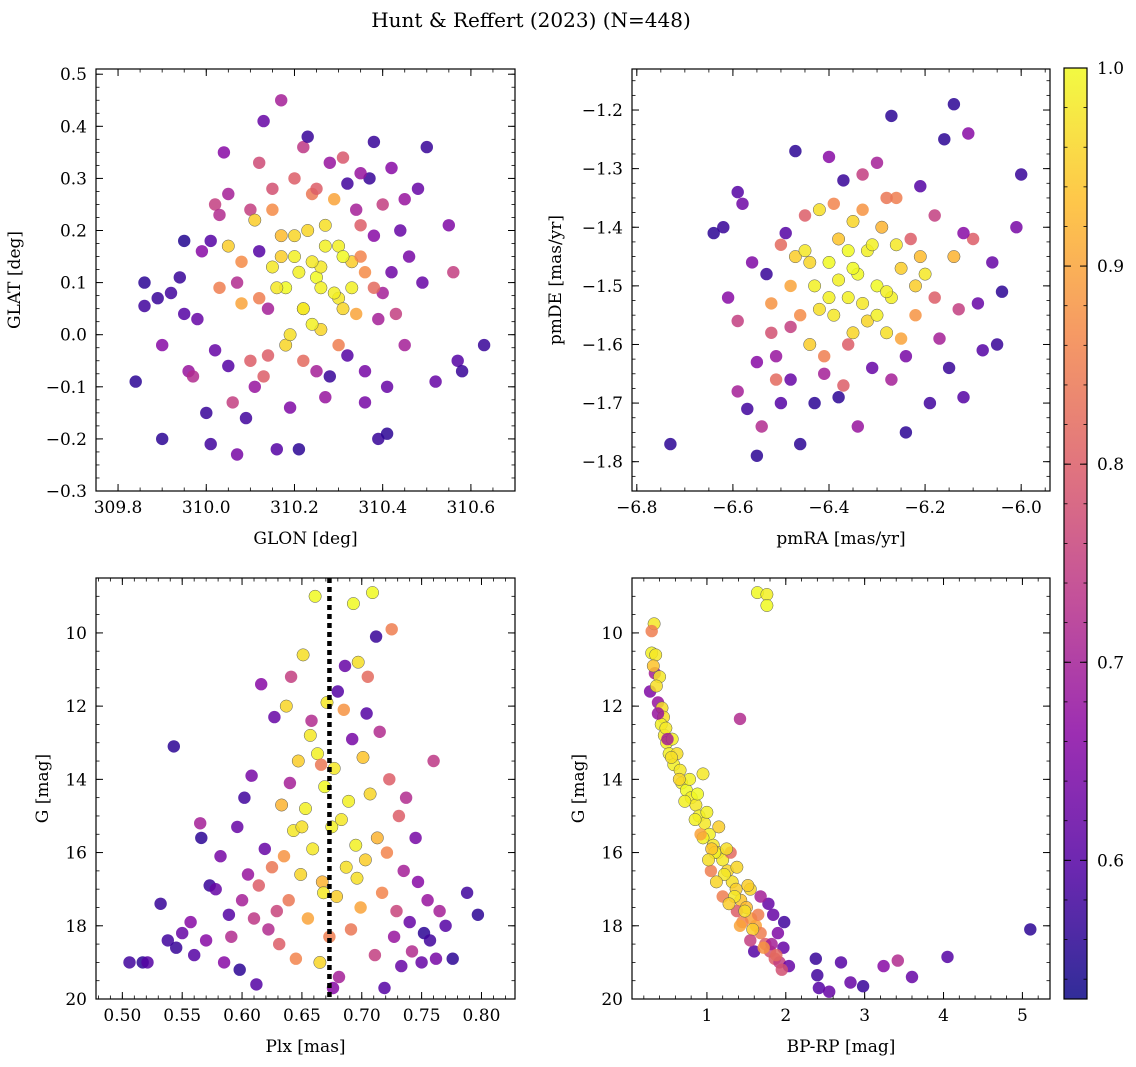 This screenshot has height=1067, width=1136. I want to click on colorbar-tick-label-1-0: 1.0, so click(1110, 69).